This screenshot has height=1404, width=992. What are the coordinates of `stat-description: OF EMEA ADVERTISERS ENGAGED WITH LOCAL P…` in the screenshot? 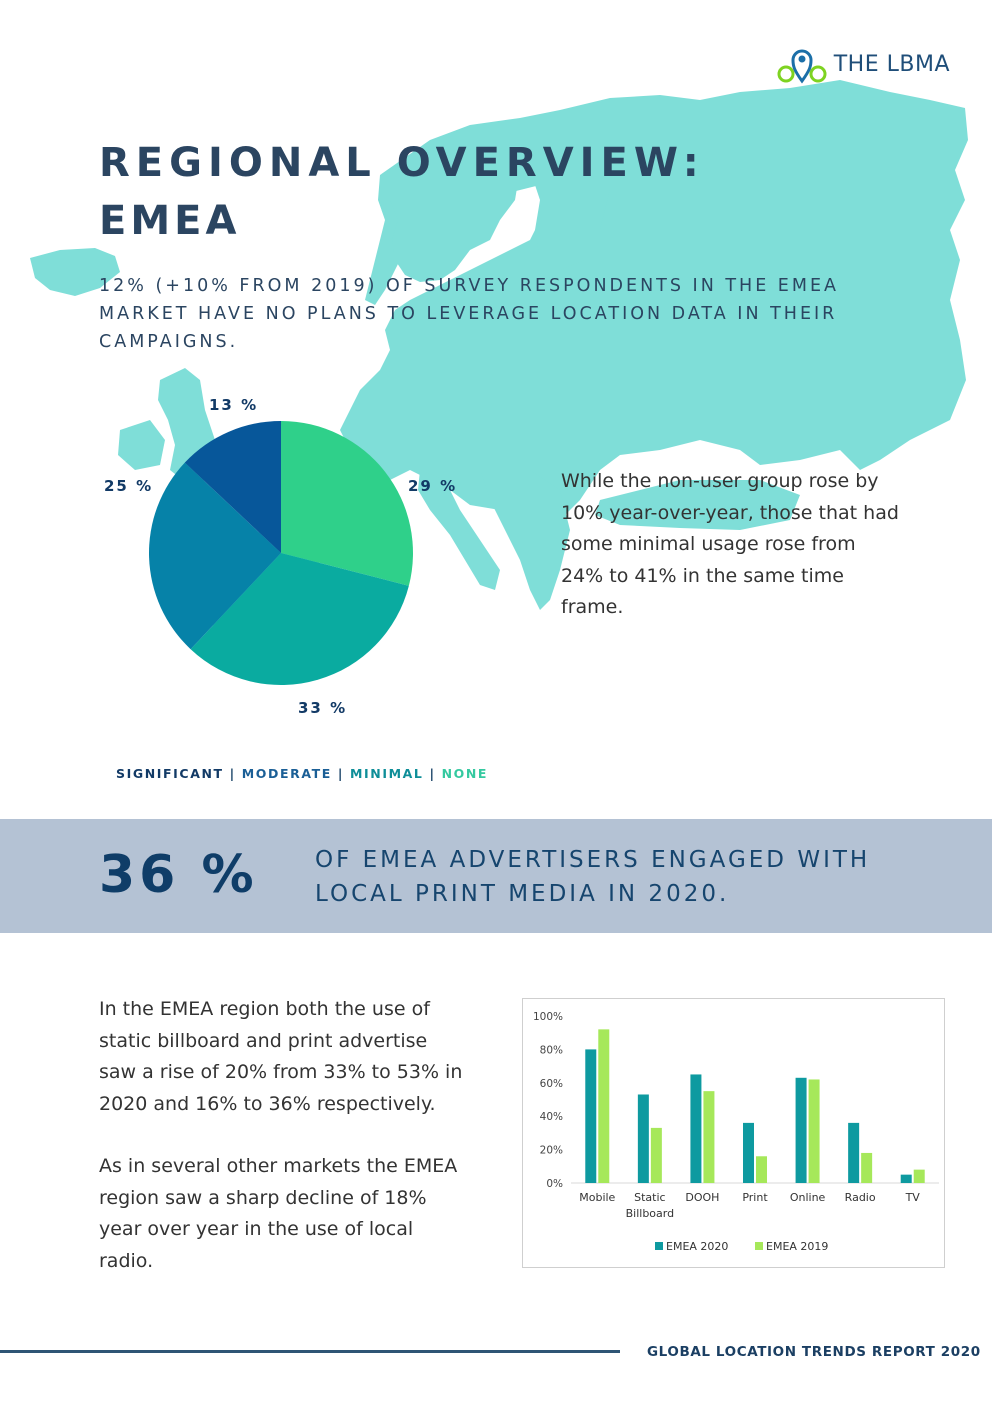 It's located at (593, 877).